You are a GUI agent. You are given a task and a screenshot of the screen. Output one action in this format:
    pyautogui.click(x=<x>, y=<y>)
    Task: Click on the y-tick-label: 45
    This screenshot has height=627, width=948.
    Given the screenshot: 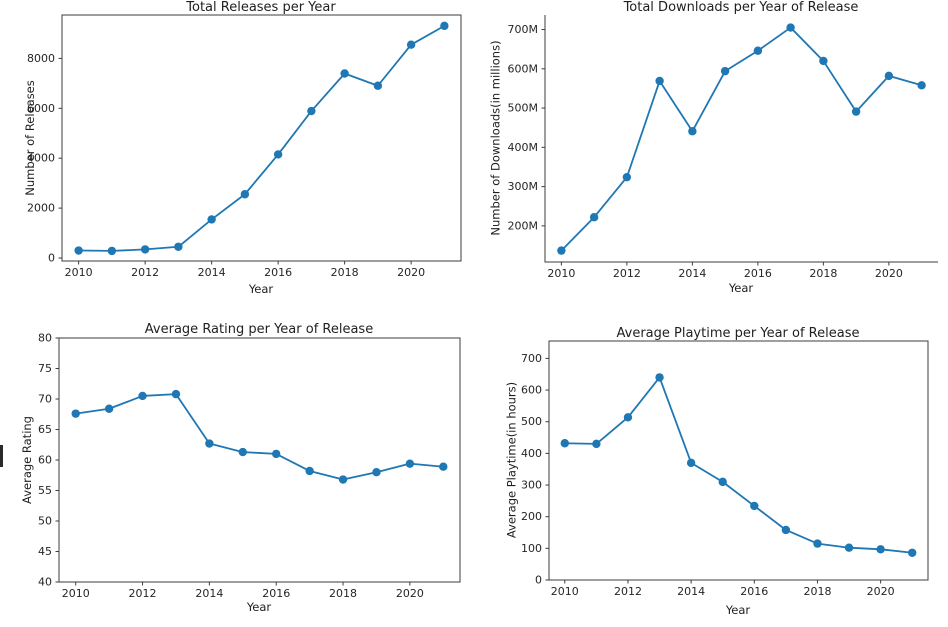 What is the action you would take?
    pyautogui.click(x=45, y=551)
    